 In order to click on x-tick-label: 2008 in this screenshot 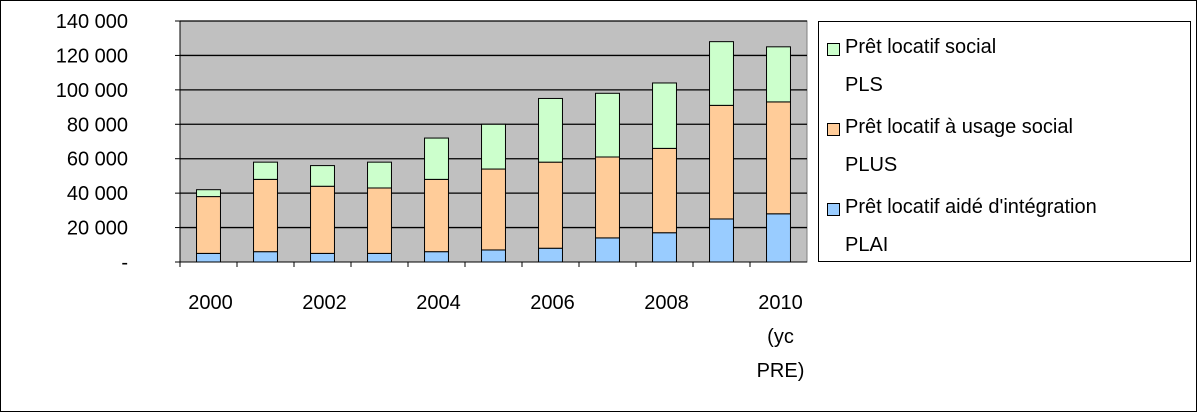, I will do `click(666, 303)`.